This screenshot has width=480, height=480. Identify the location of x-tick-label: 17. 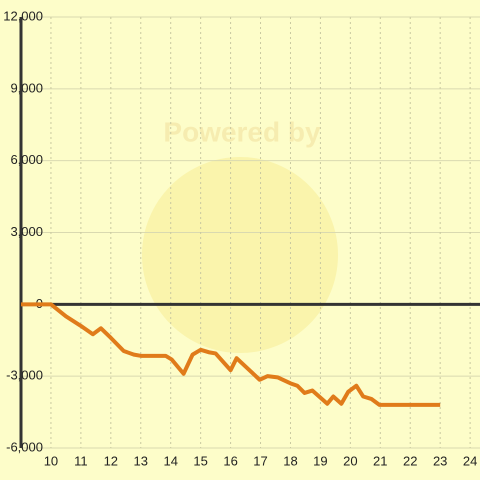
(260, 460).